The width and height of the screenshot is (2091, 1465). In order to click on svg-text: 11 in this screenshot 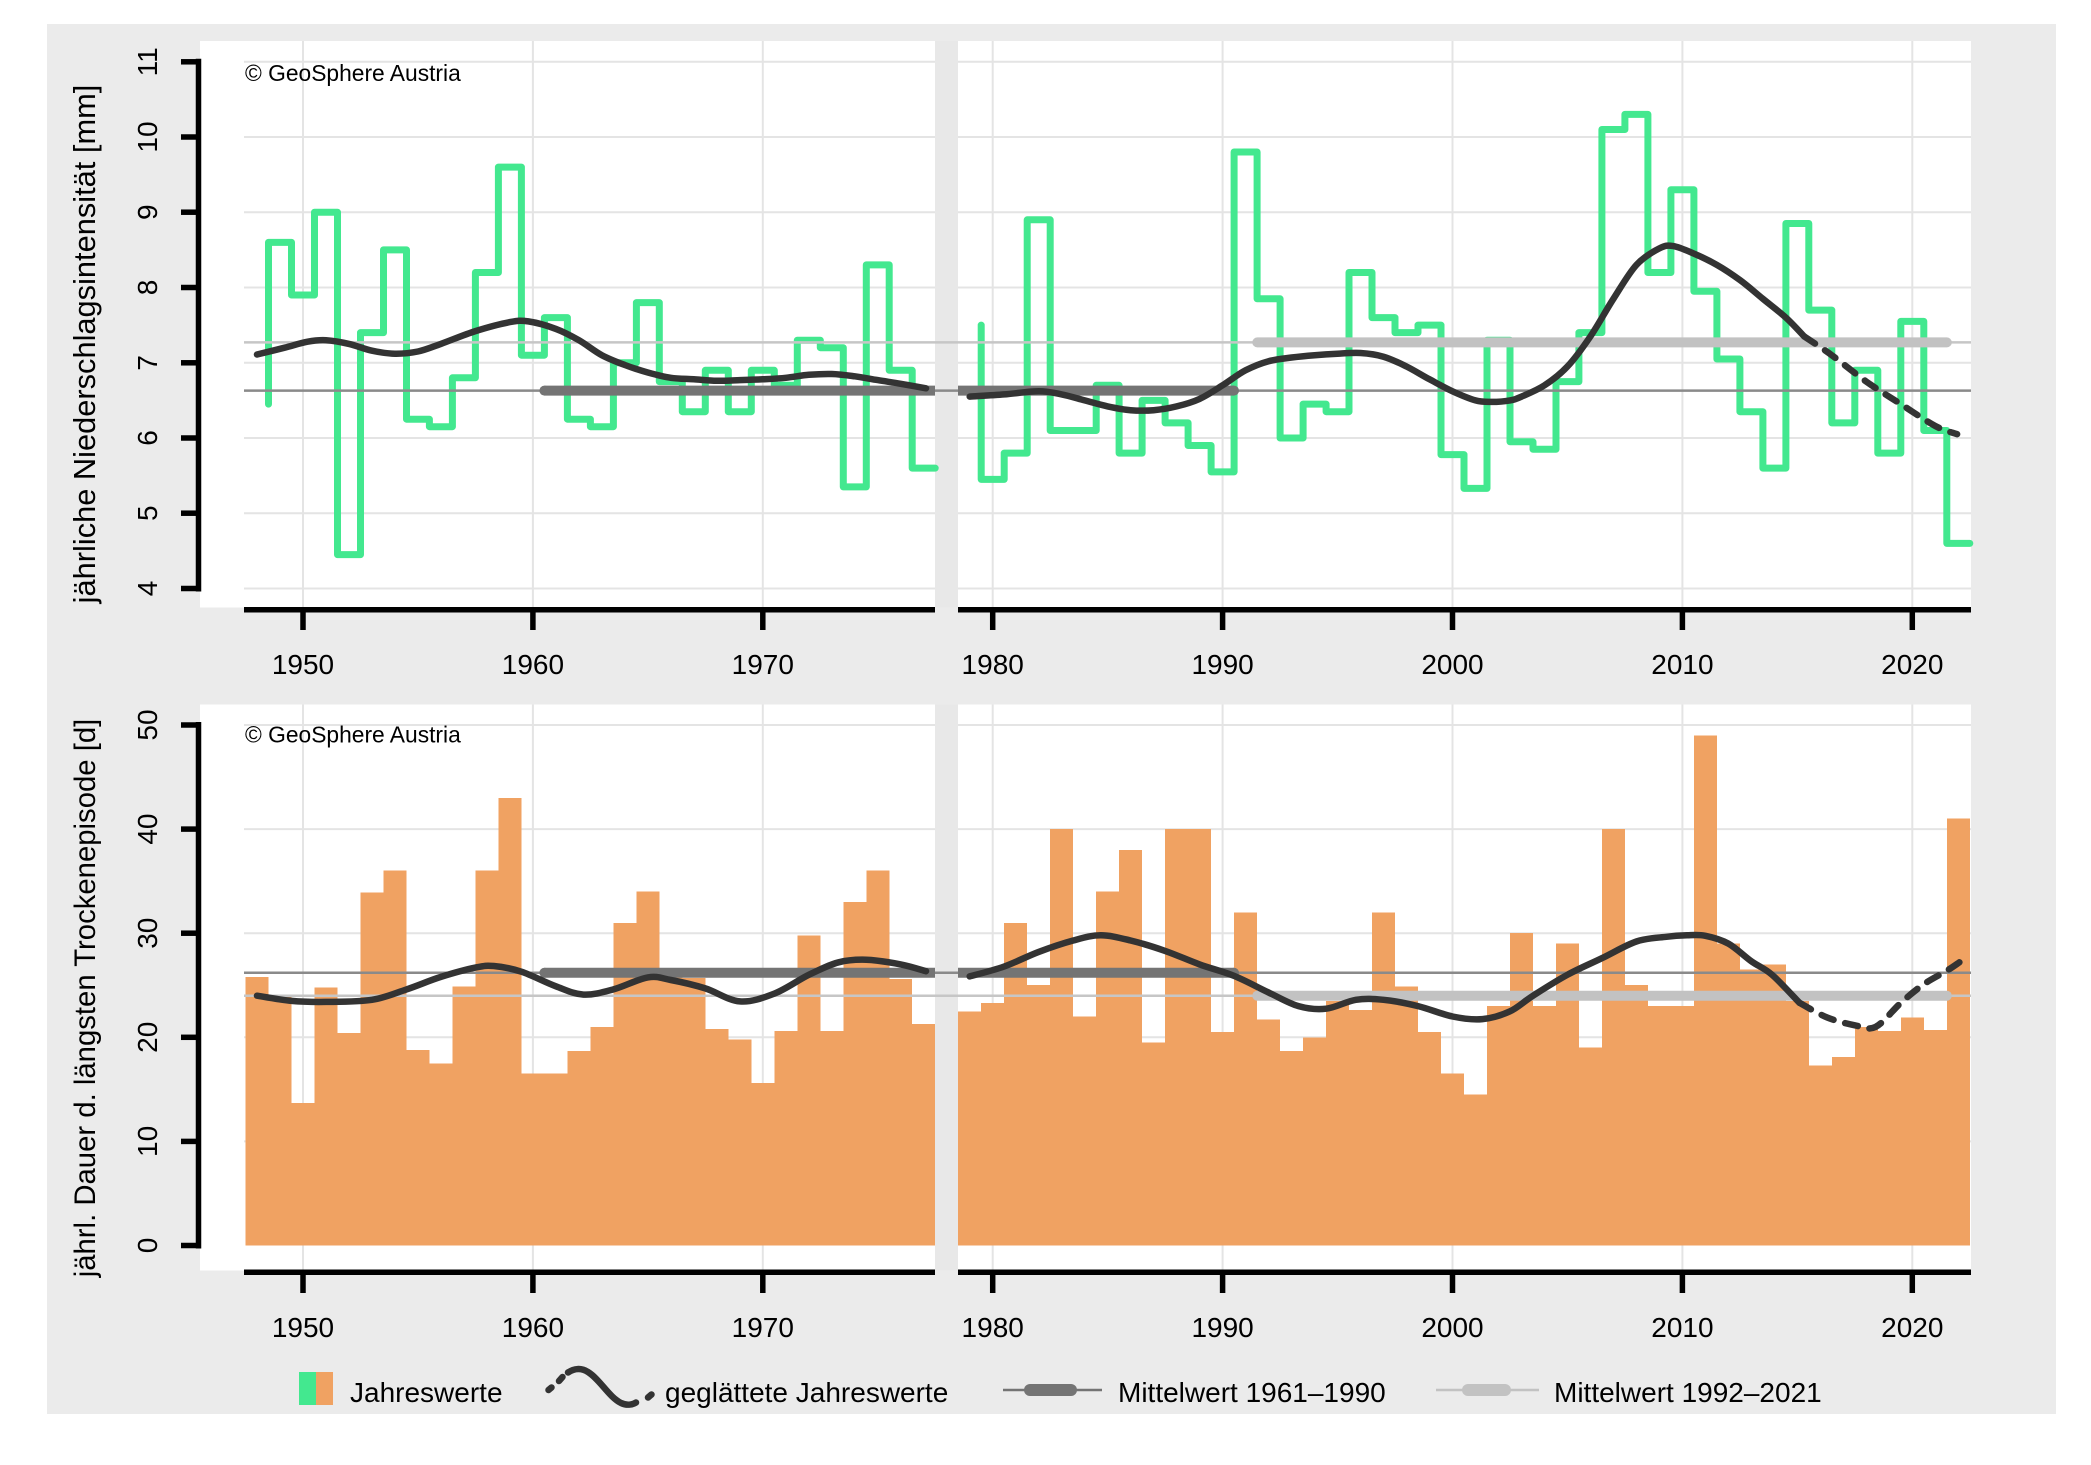, I will do `click(147, 61)`.